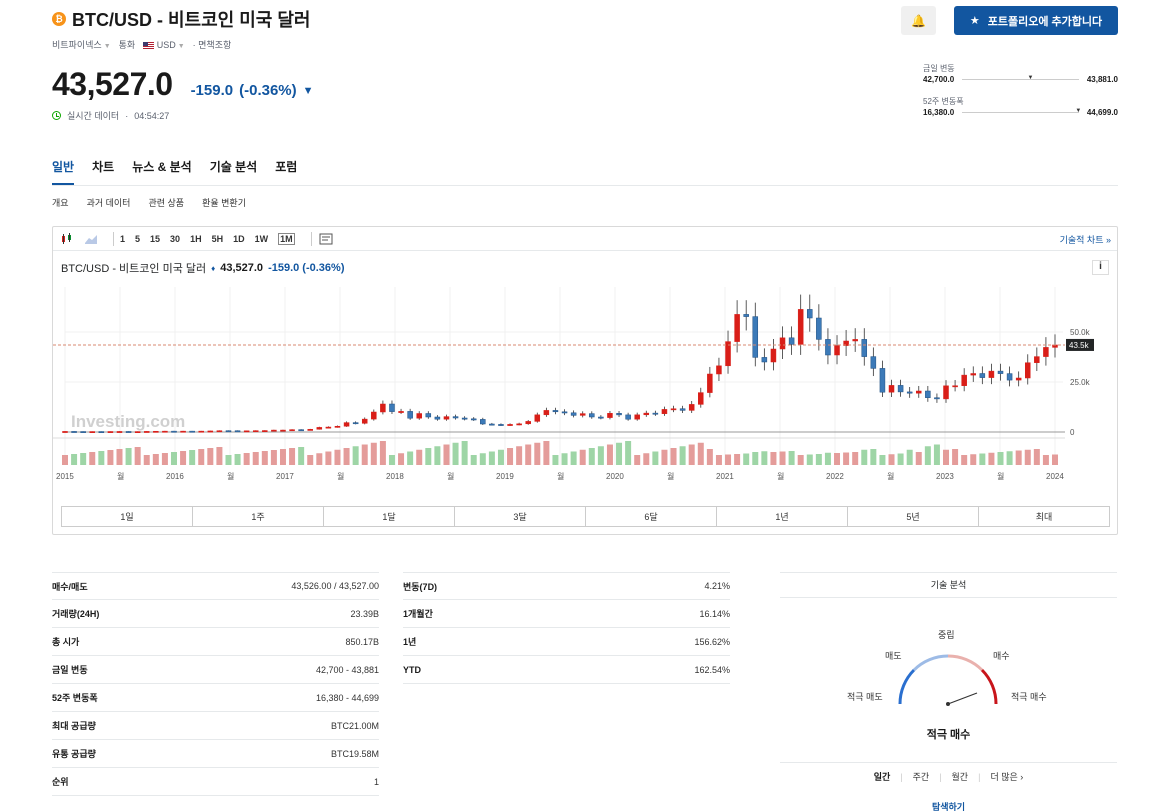 The image size is (1149, 811). What do you see at coordinates (520, 516) in the screenshot?
I see `period-3m: 3달` at bounding box center [520, 516].